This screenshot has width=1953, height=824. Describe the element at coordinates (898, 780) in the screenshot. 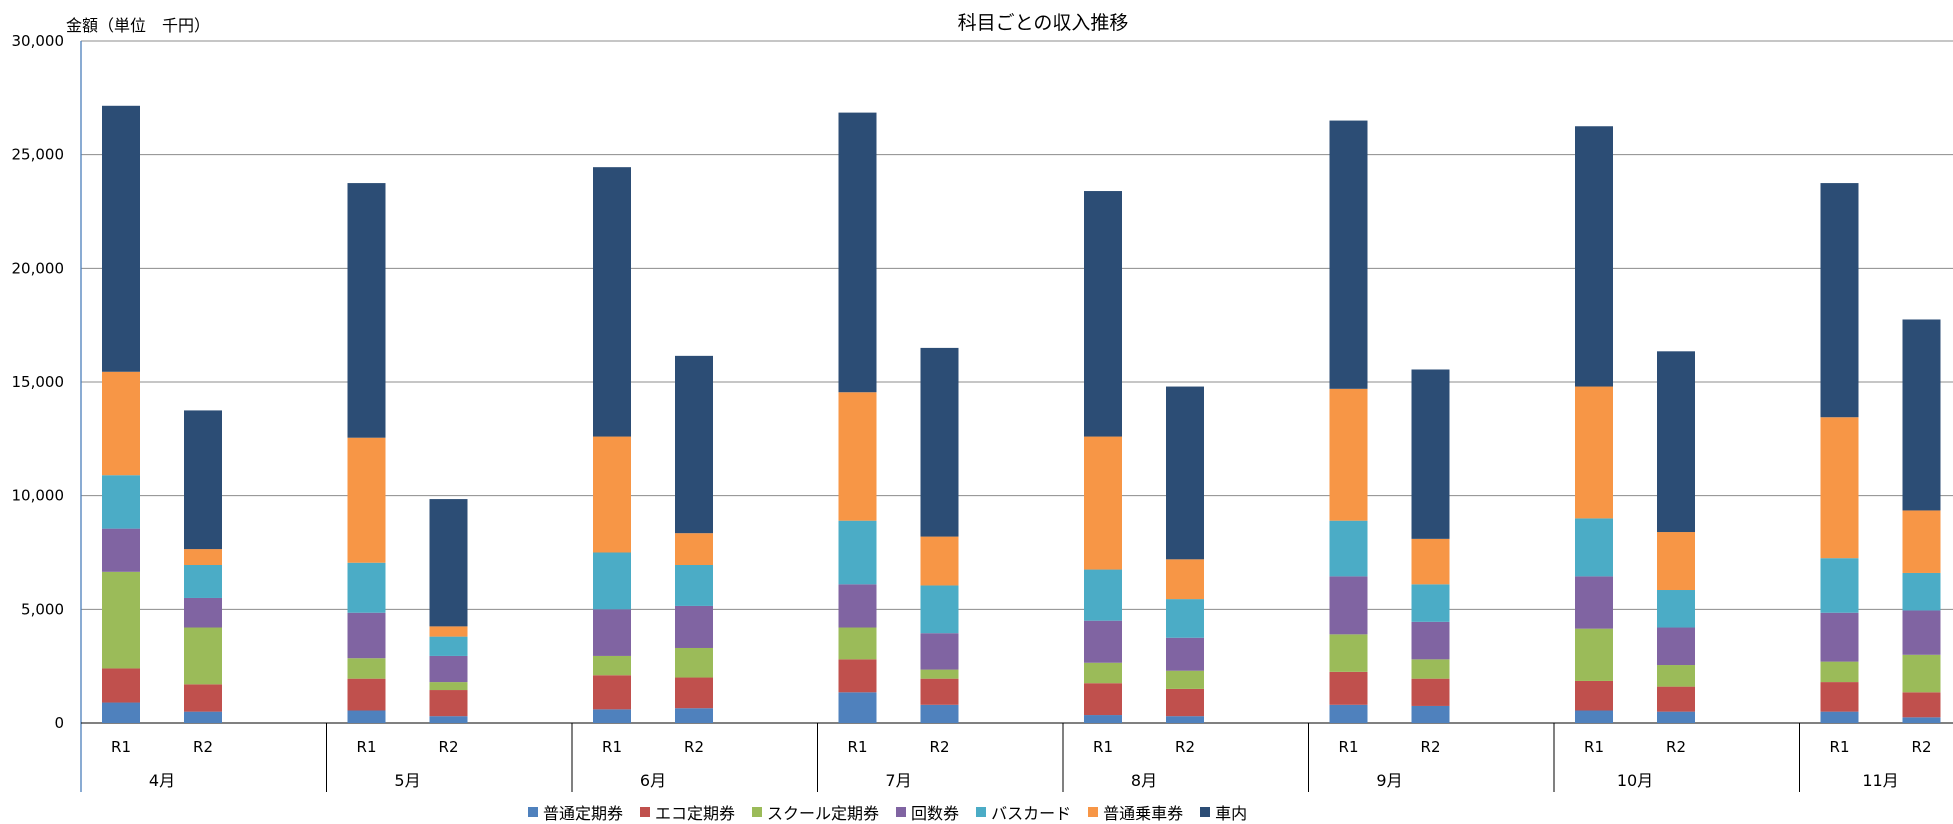

I see `x-month-label: 7月` at that location.